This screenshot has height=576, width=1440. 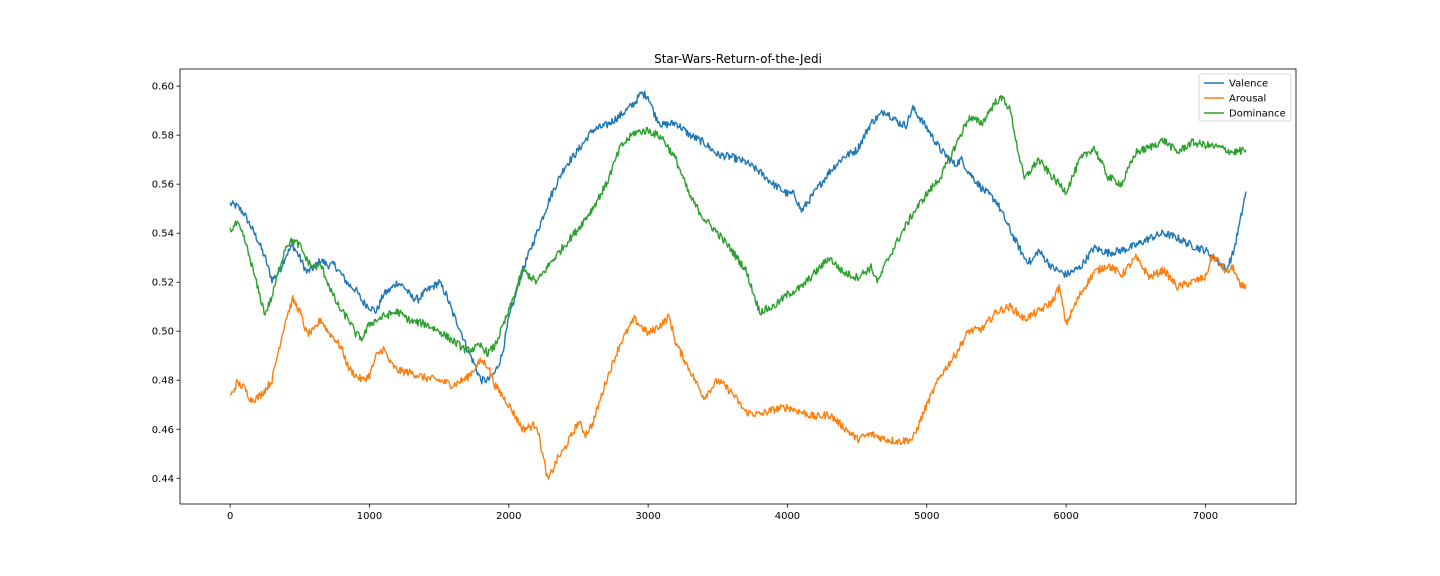 I want to click on y-tick-label: 0.52, so click(x=163, y=283).